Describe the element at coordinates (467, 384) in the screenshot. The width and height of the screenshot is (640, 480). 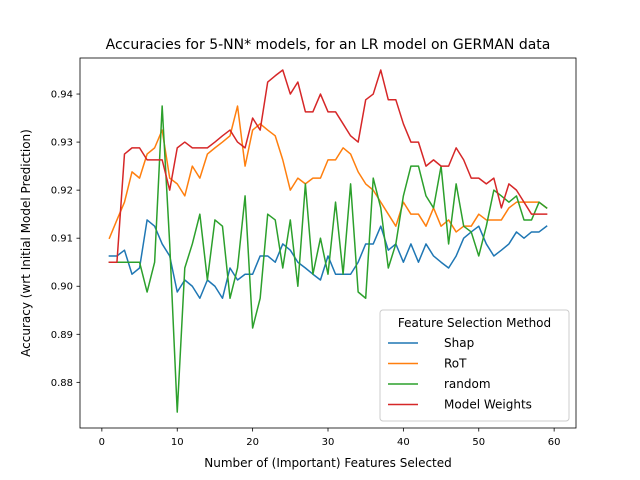
I see `legend-label-random: random` at that location.